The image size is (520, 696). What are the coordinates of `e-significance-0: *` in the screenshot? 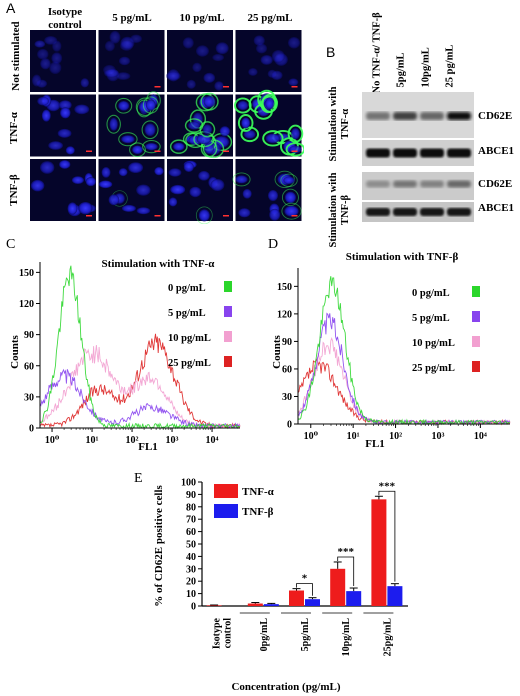 It's located at (305, 579).